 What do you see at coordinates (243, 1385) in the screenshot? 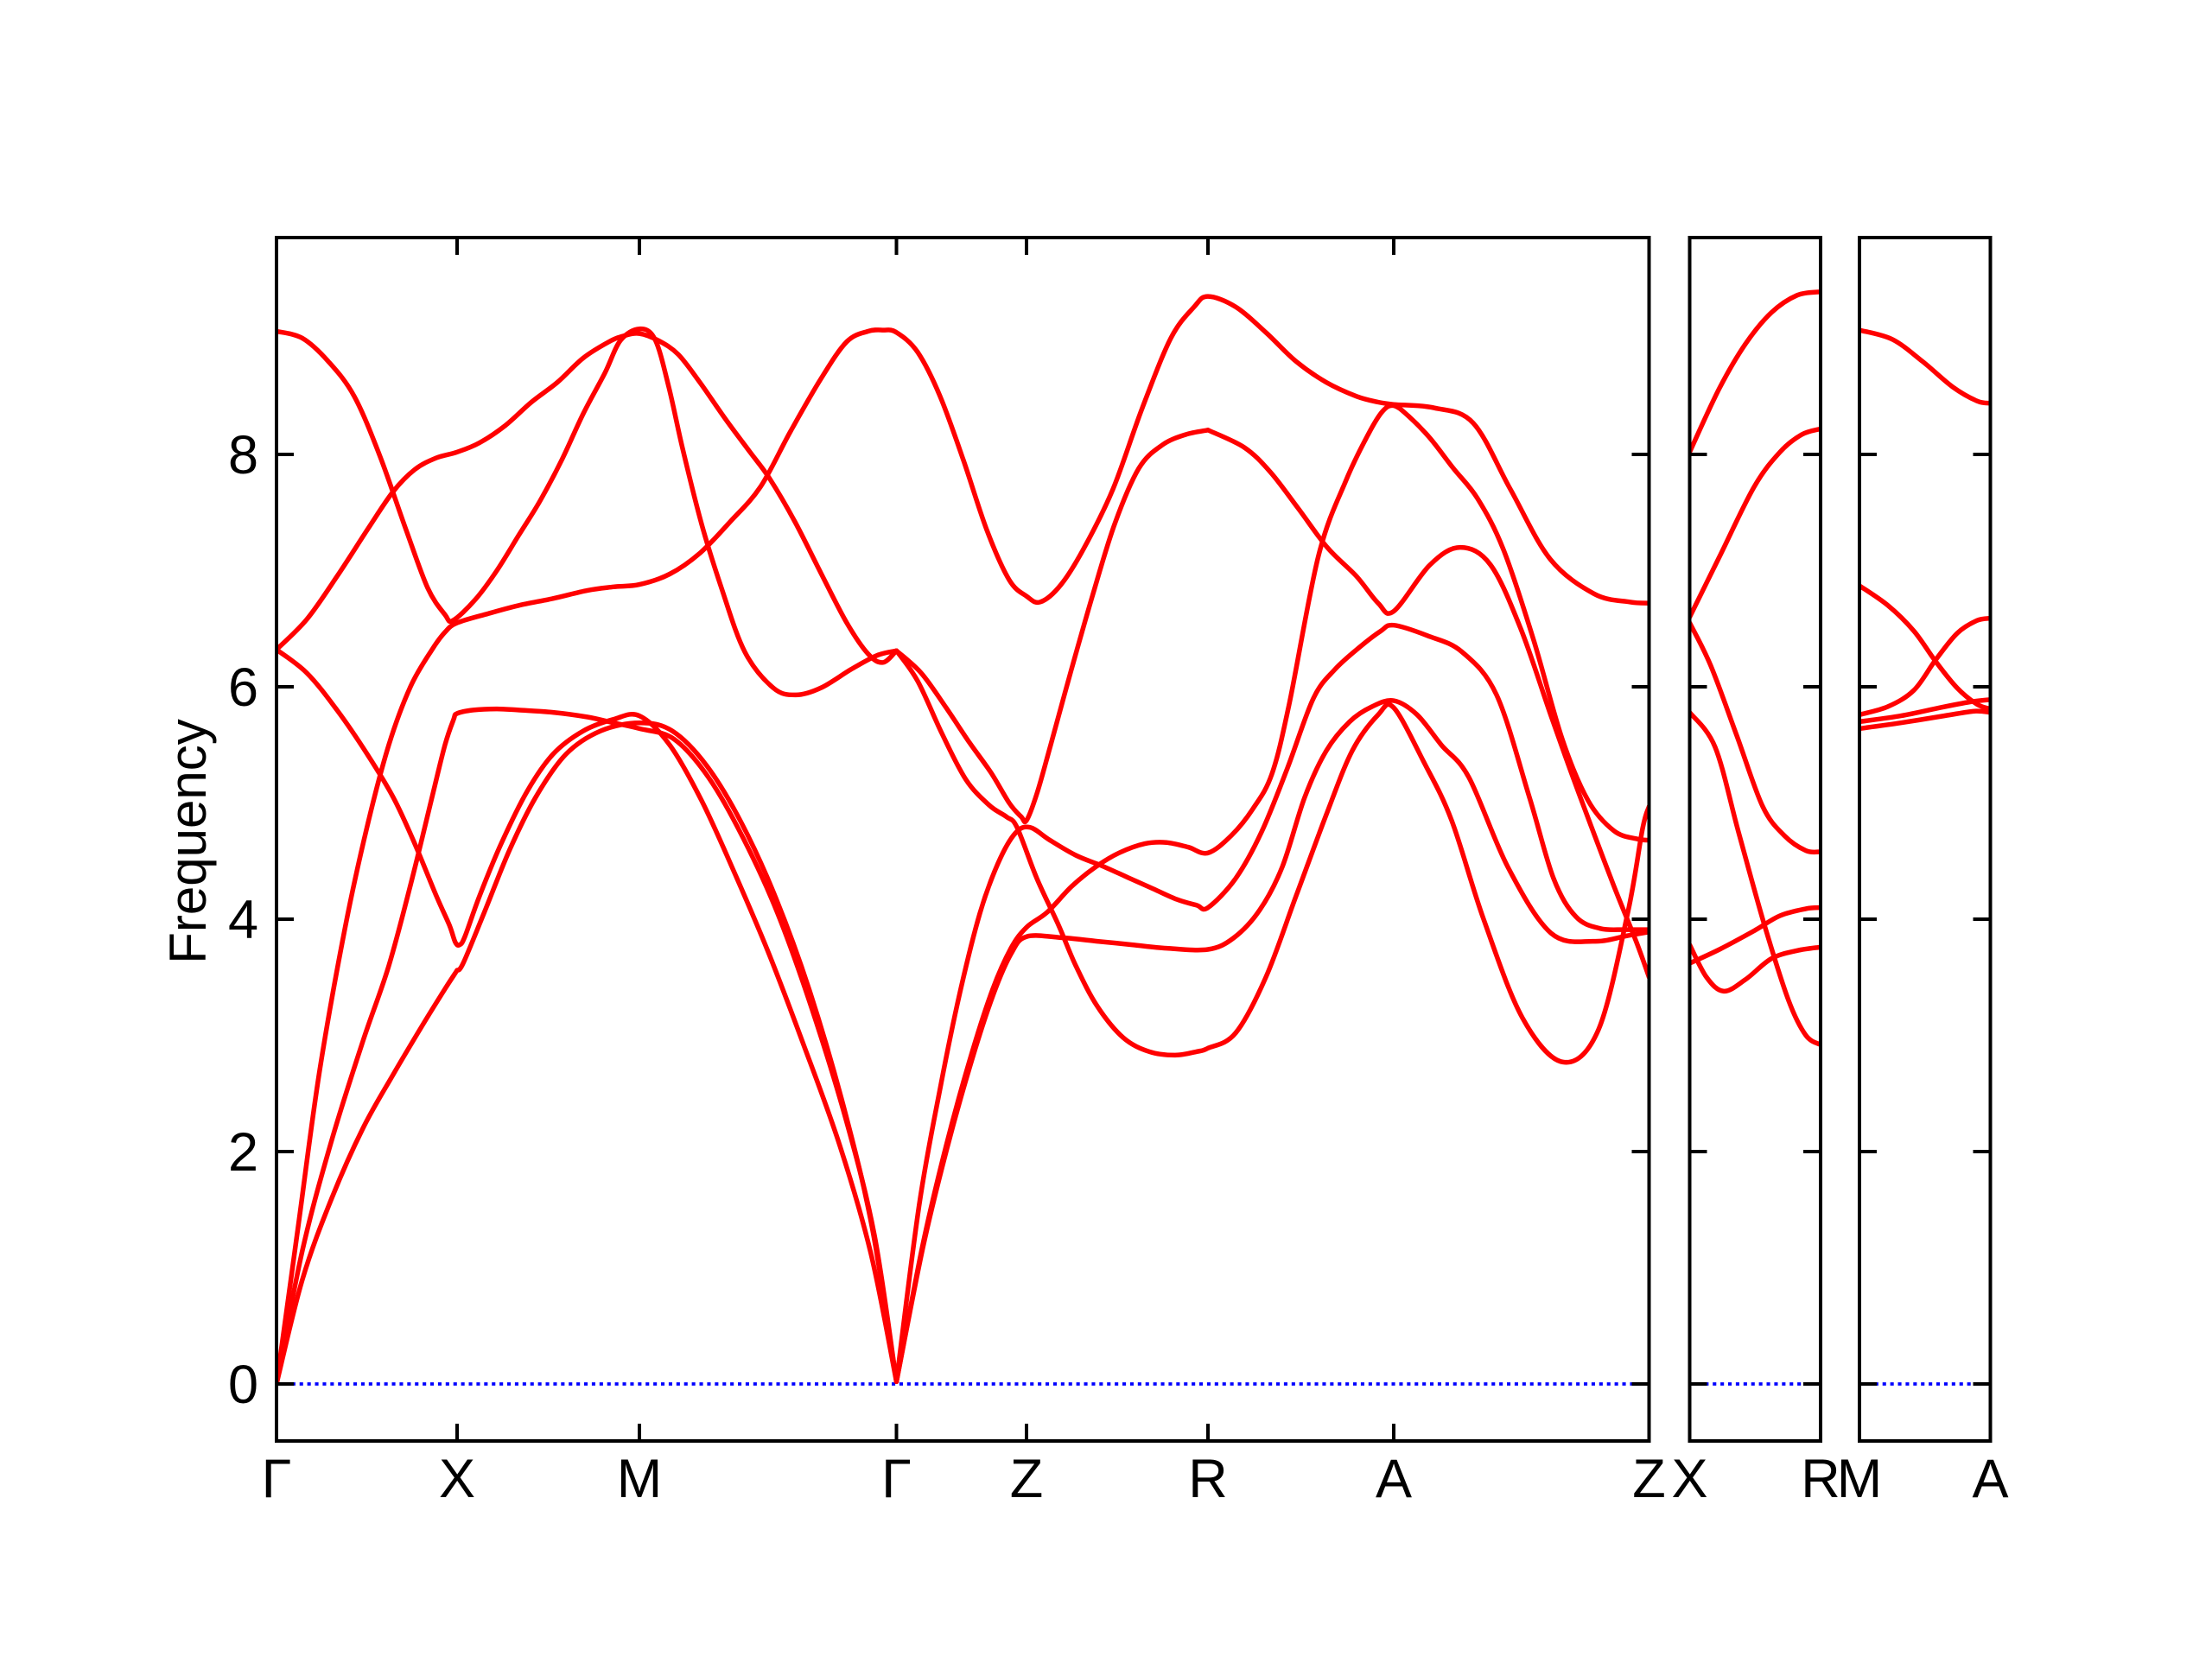
I see `svg-text: 0` at bounding box center [243, 1385].